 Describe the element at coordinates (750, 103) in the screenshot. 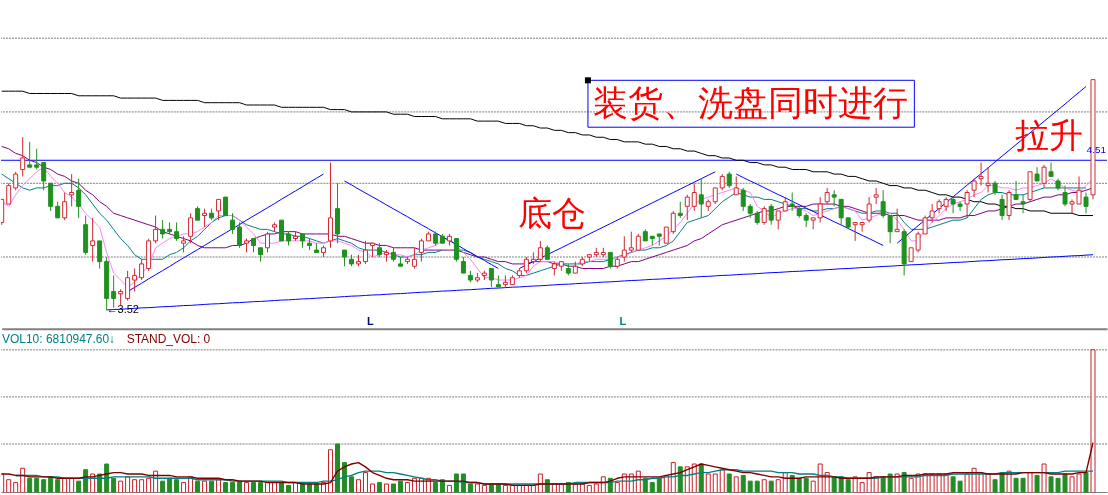

I see `annotation: 装货、洗盘同时进行` at that location.